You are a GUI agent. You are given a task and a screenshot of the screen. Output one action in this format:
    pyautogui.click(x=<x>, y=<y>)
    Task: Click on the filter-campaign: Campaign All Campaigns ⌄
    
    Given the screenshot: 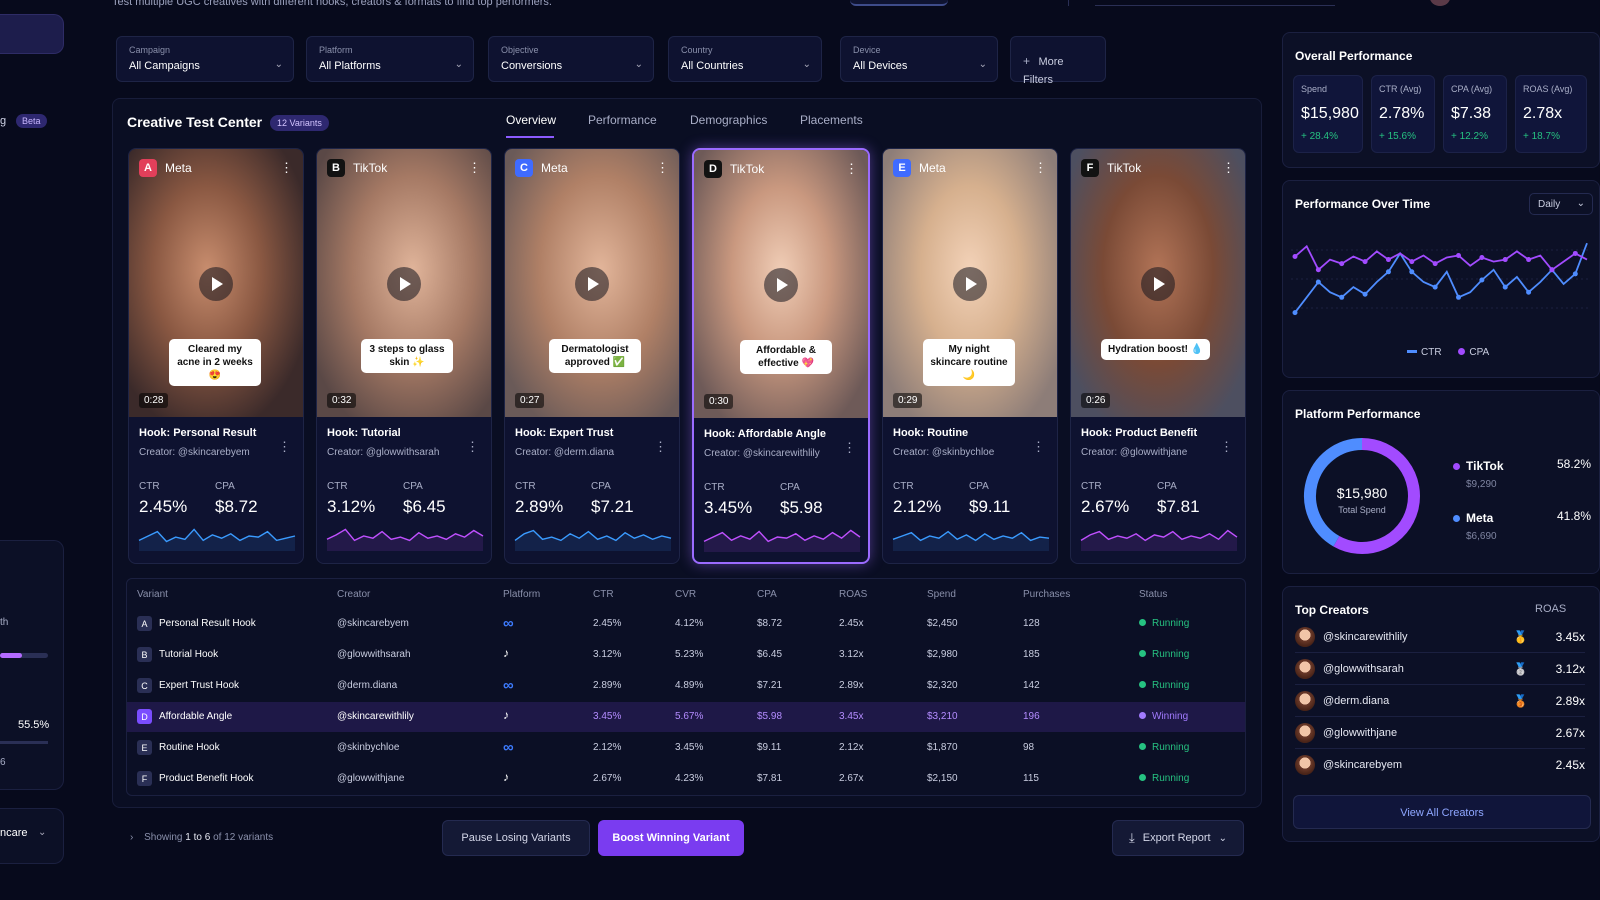 What is the action you would take?
    pyautogui.click(x=205, y=59)
    